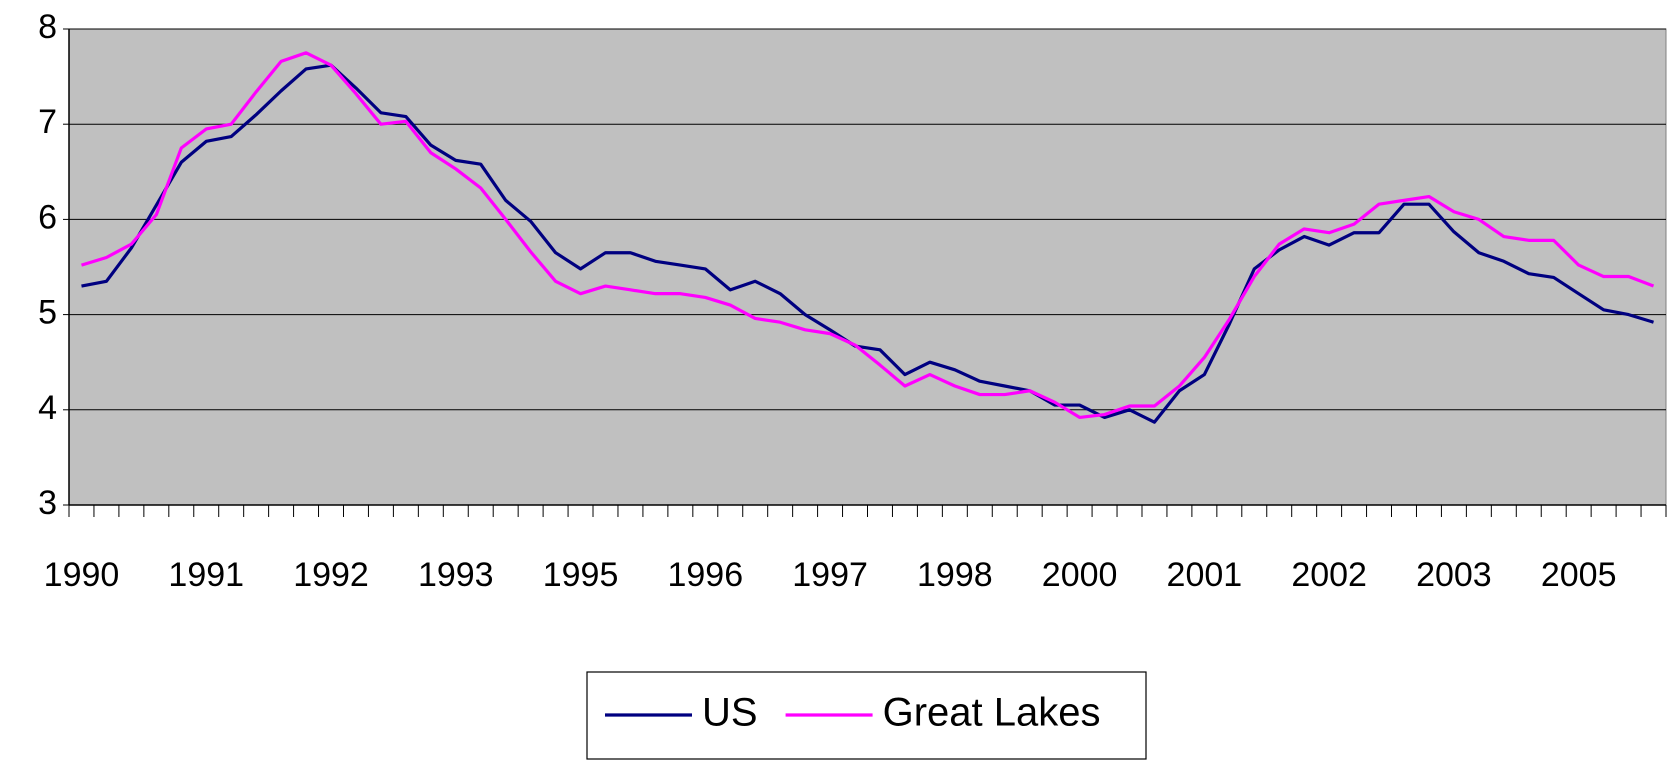 This screenshot has width=1667, height=762. I want to click on y-tick-label: 7, so click(47, 122).